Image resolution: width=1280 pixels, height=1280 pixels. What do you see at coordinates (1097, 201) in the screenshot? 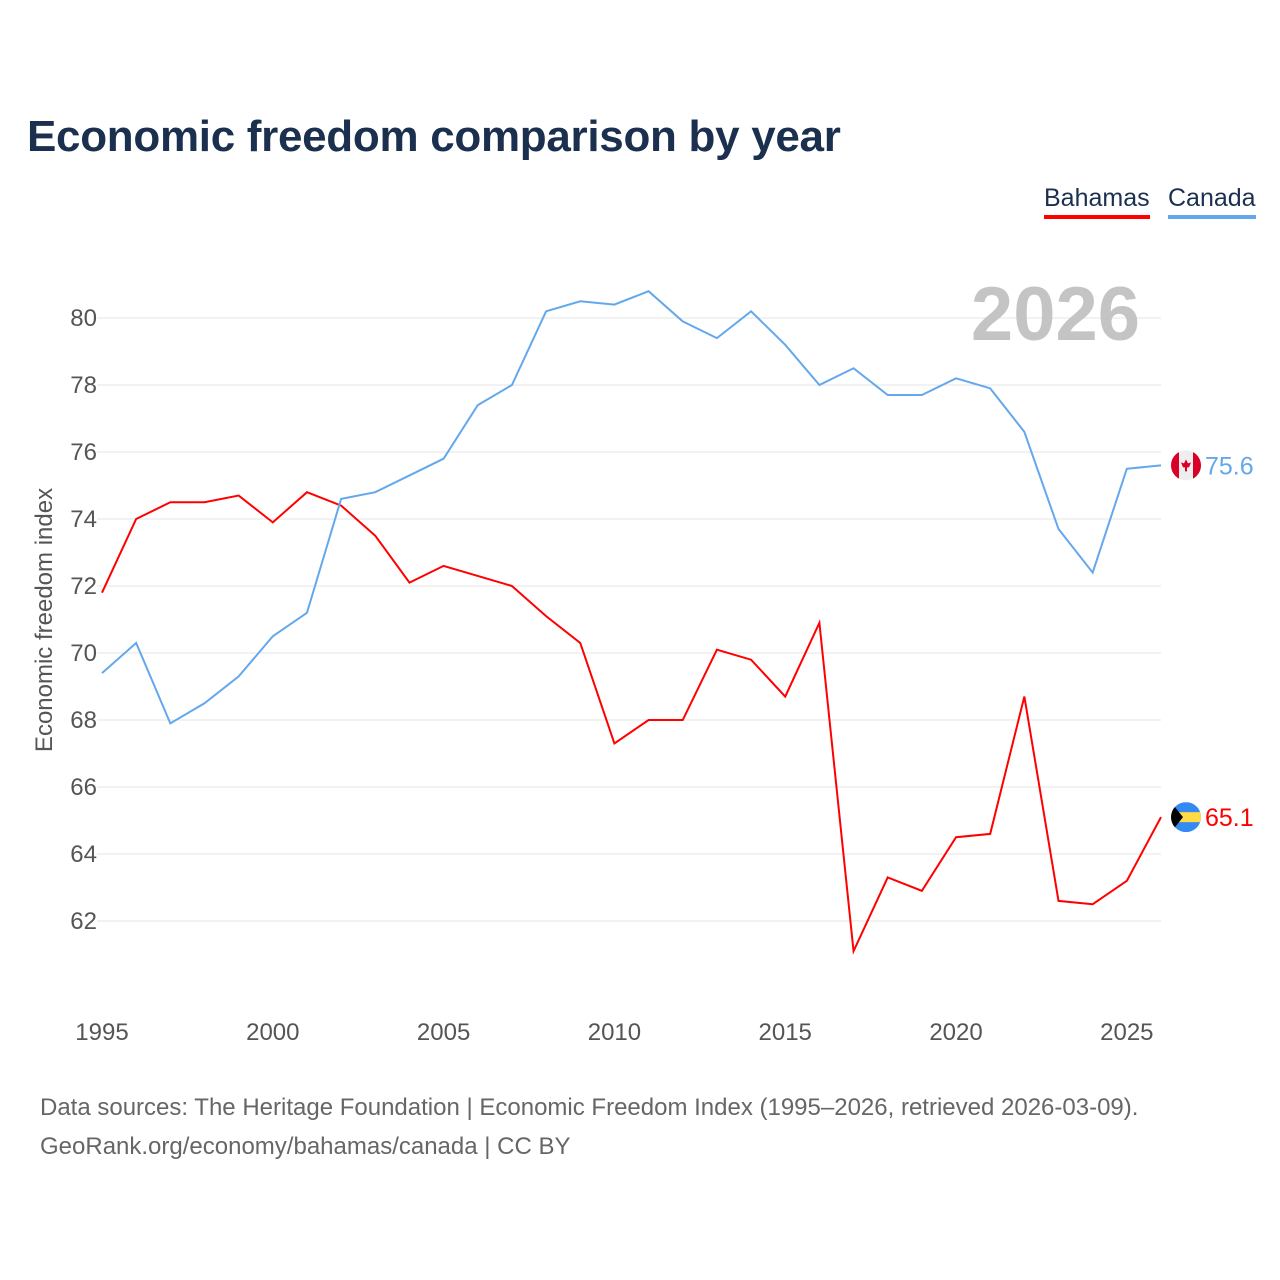
I see `legend-item-bahamas: Bahamas` at bounding box center [1097, 201].